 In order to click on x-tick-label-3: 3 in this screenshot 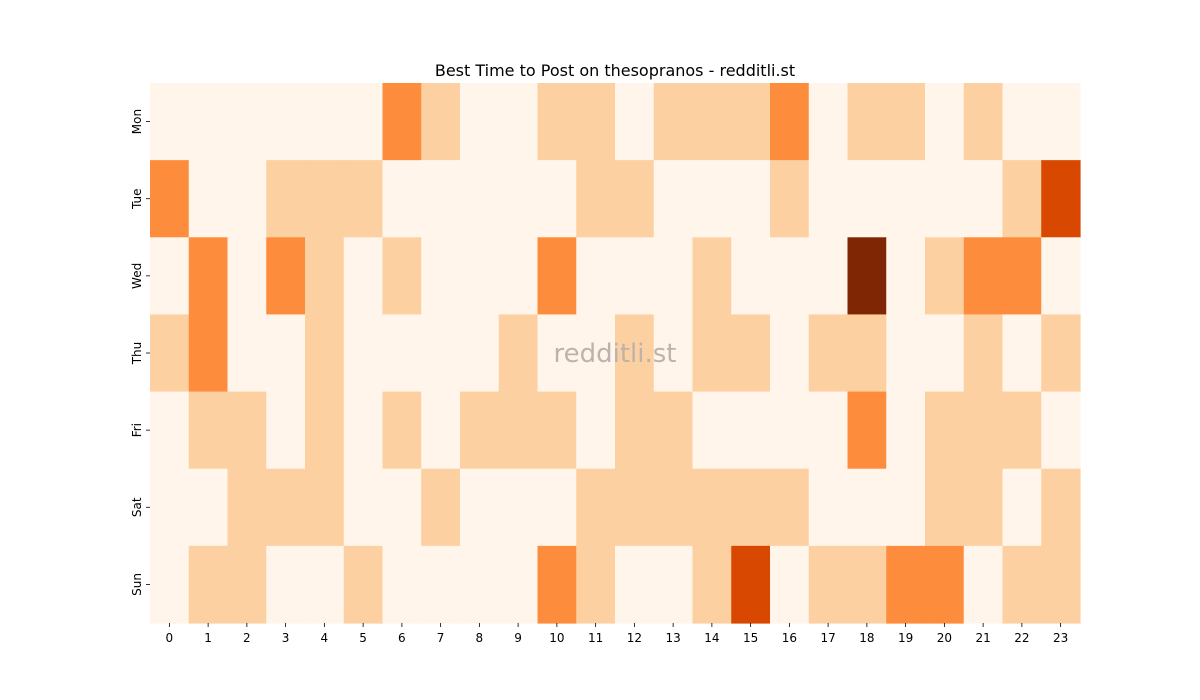, I will do `click(286, 638)`.